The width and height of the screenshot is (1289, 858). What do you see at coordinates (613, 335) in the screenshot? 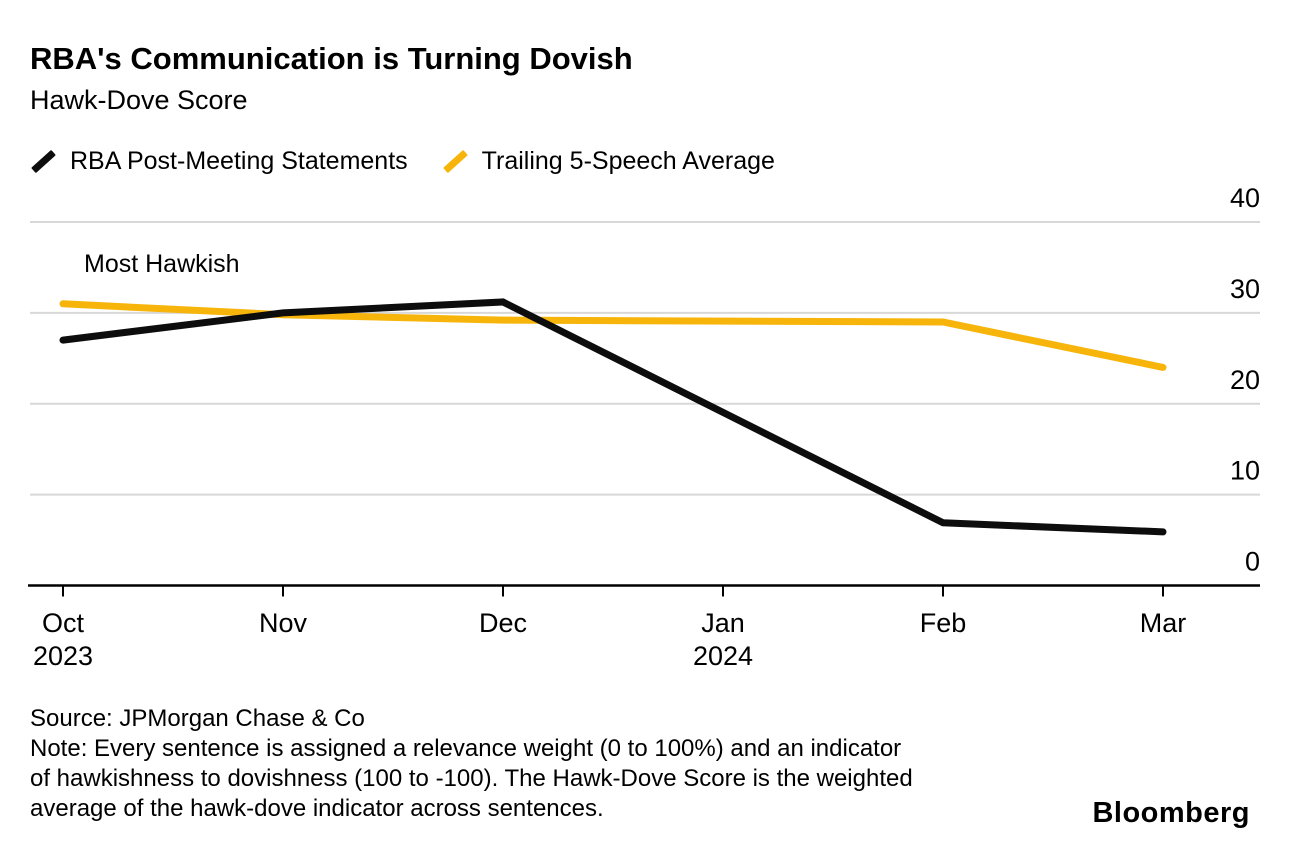
I see `series-line-yellow` at bounding box center [613, 335].